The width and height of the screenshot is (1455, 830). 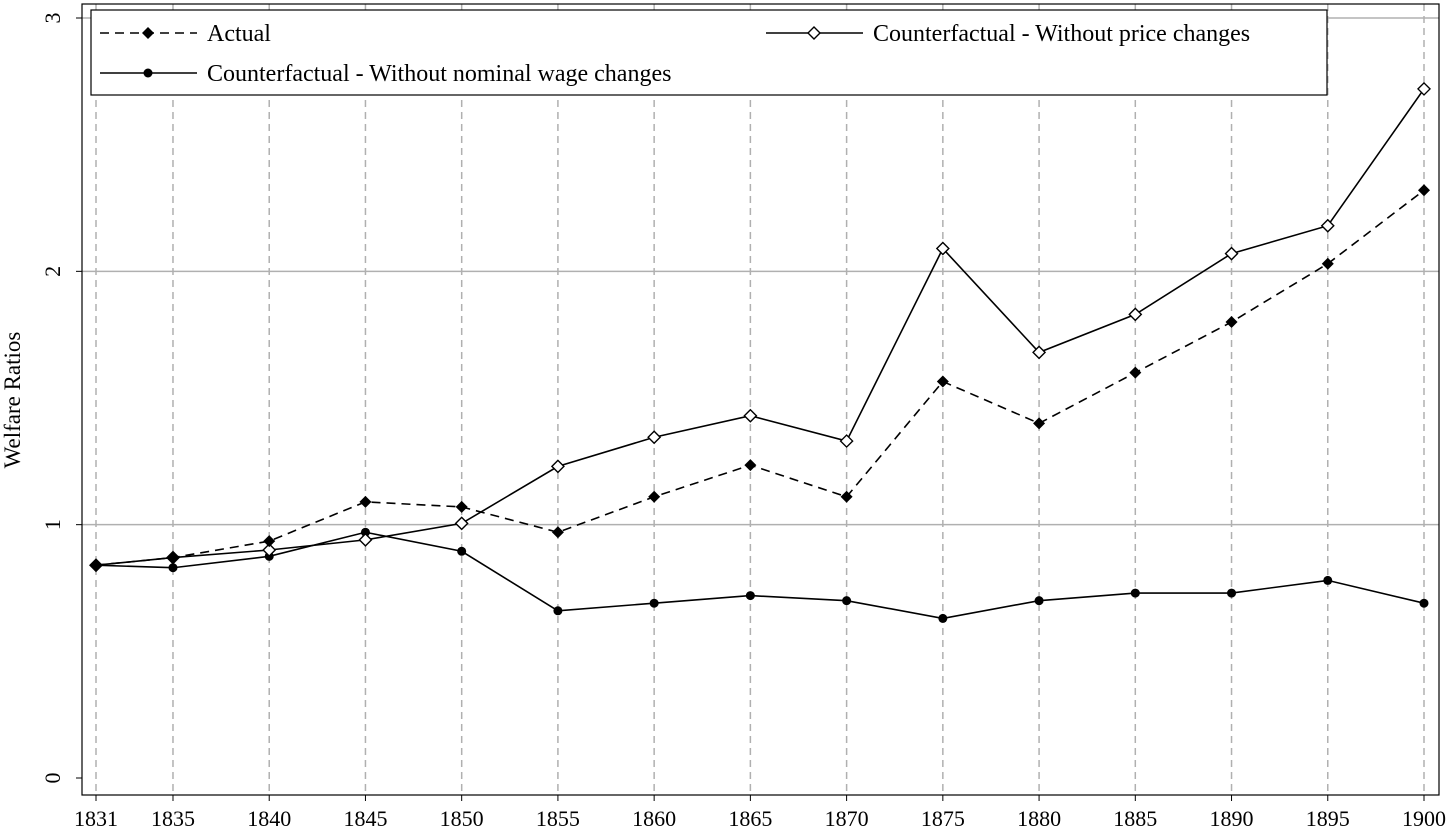 What do you see at coordinates (1232, 818) in the screenshot?
I see `x-tick-label: 1890` at bounding box center [1232, 818].